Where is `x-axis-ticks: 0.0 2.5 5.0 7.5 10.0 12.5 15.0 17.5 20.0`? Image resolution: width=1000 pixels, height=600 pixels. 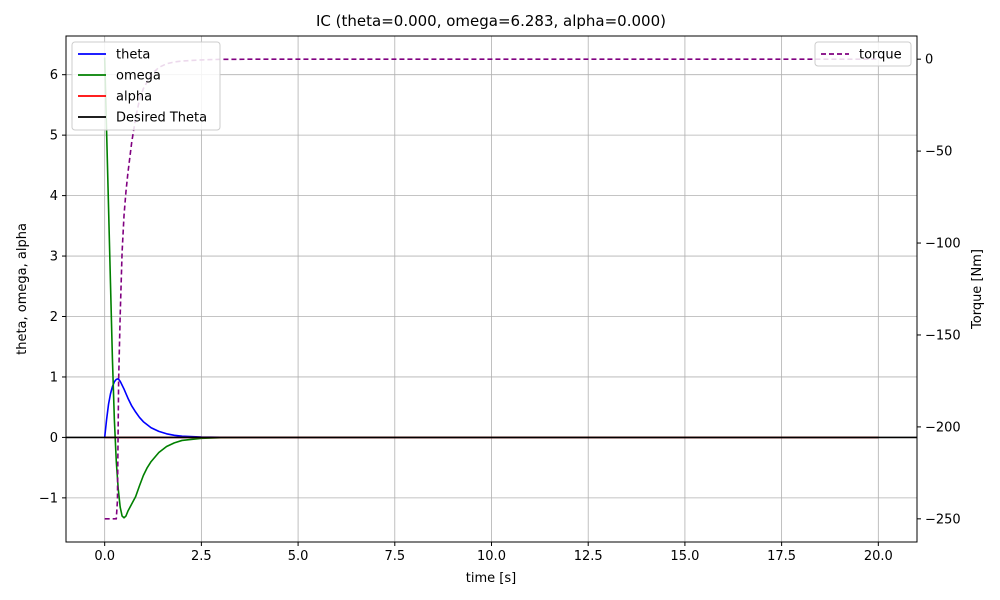 x-axis-ticks: 0.0 2.5 5.0 7.5 10.0 12.5 15.0 17.5 20.0 is located at coordinates (493, 553).